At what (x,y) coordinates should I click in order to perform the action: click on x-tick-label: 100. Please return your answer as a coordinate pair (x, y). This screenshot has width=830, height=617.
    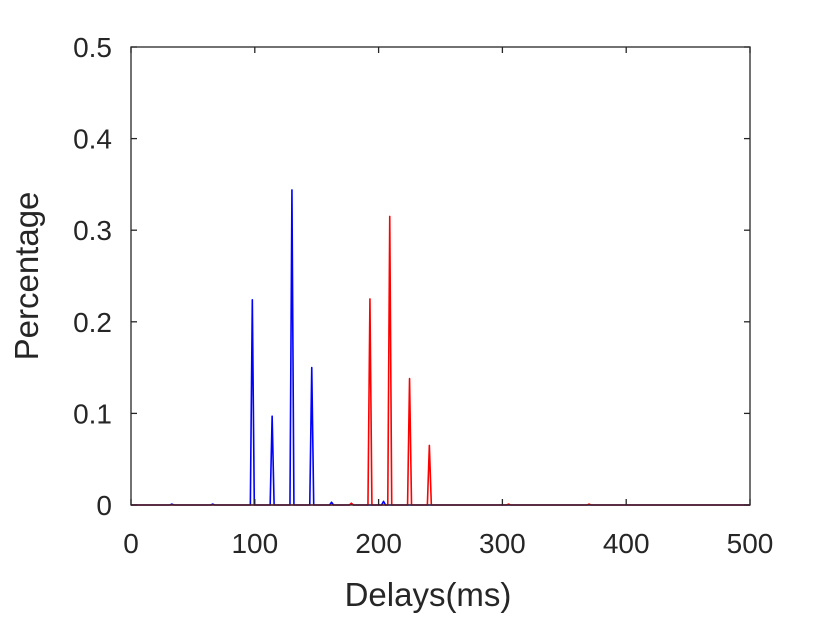
    Looking at the image, I should click on (254, 543).